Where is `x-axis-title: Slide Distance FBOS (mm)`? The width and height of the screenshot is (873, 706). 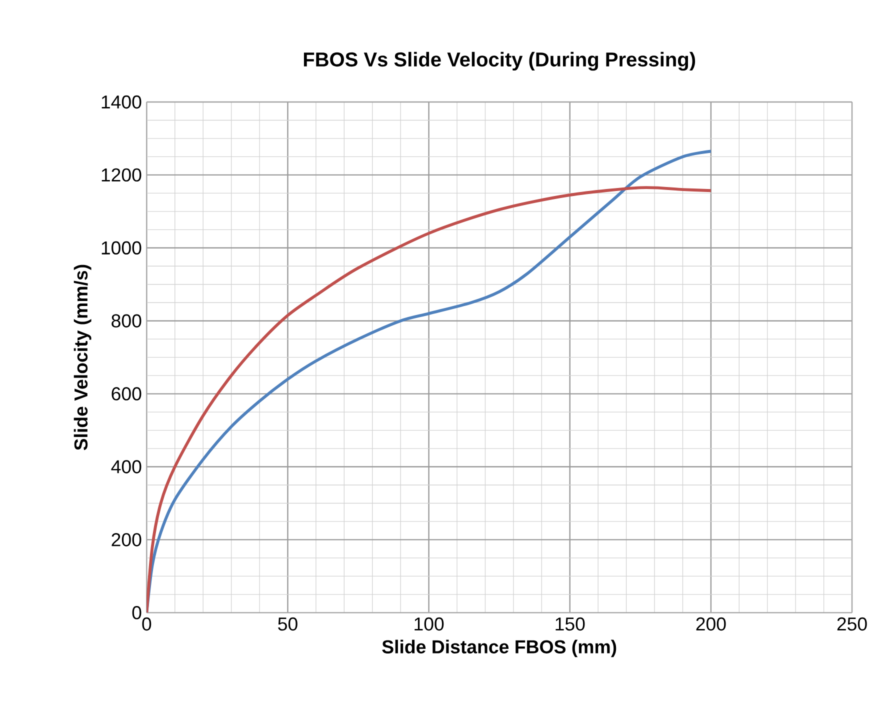 x-axis-title: Slide Distance FBOS (mm) is located at coordinates (499, 649).